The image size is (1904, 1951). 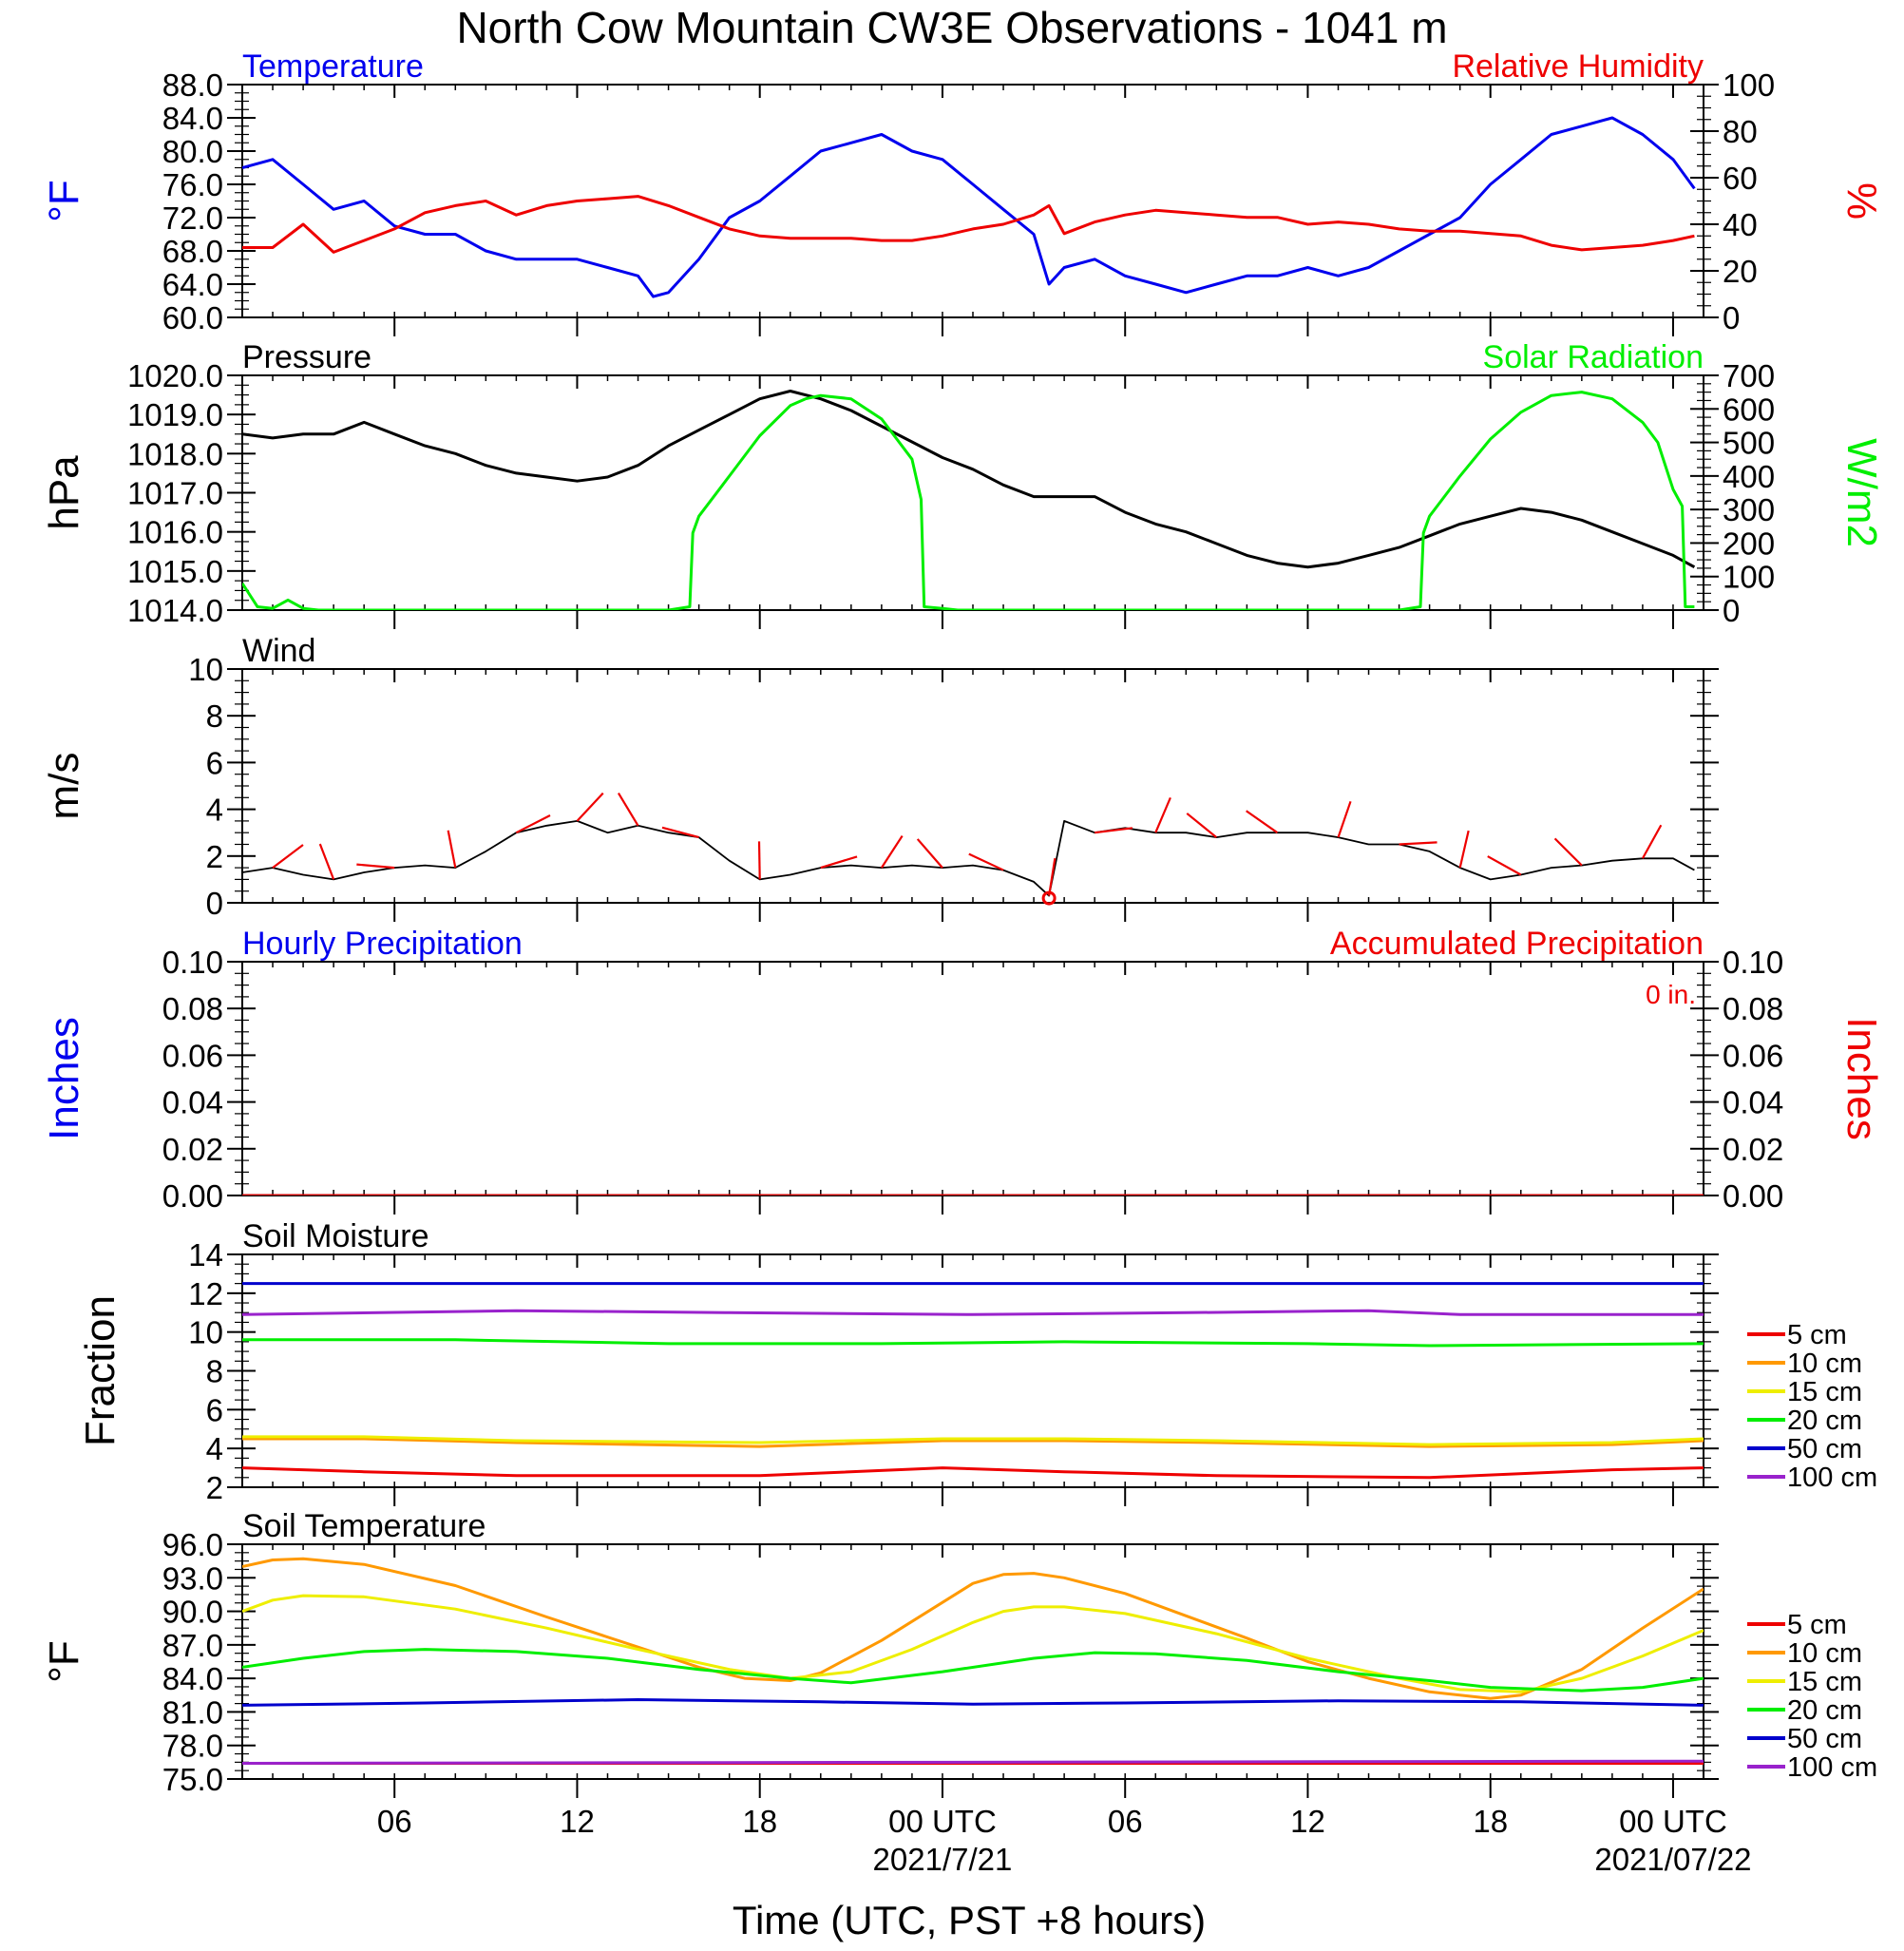 I want to click on y-tick-label-right: 80, so click(x=1740, y=131).